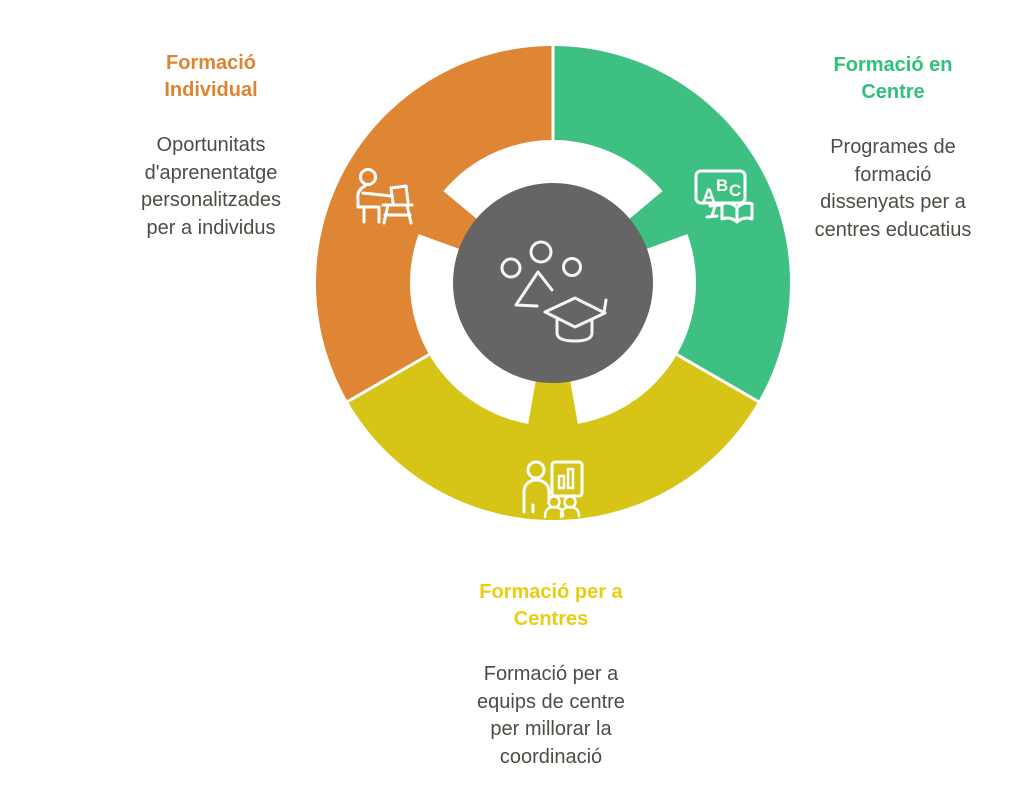 The width and height of the screenshot is (1024, 799). I want to click on person-arm, so click(377, 194).